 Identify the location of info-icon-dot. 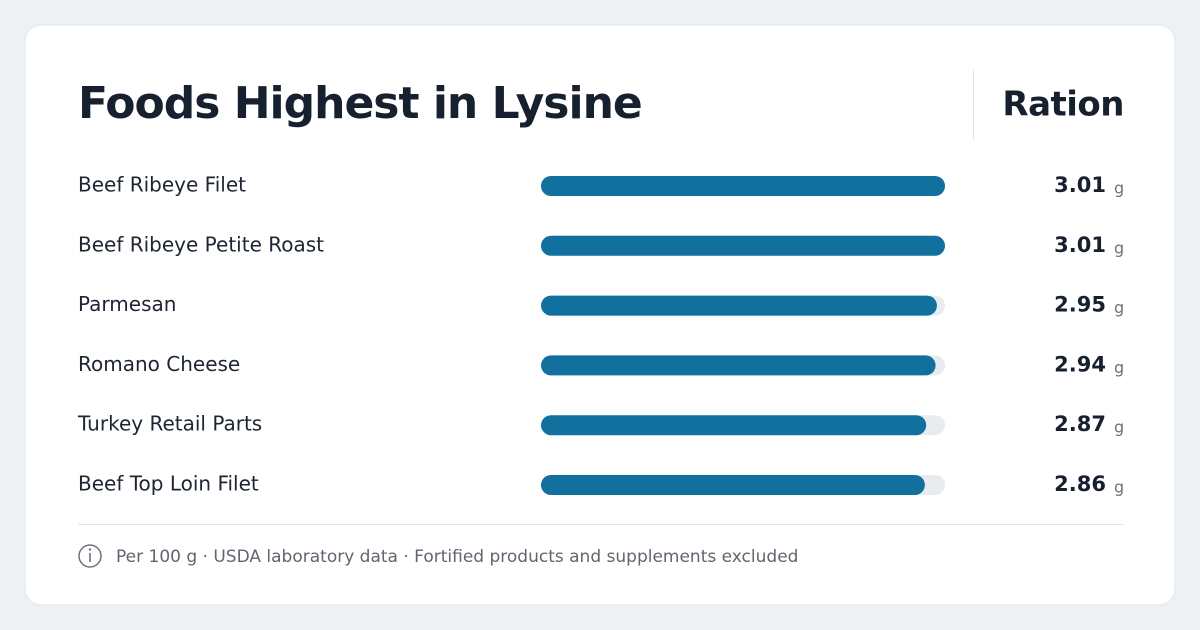
(90, 549).